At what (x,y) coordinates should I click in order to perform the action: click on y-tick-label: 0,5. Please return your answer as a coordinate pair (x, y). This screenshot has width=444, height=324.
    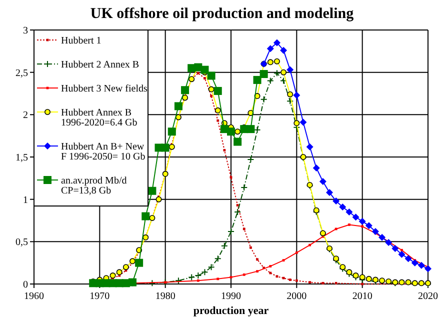
    Looking at the image, I should click on (22, 242).